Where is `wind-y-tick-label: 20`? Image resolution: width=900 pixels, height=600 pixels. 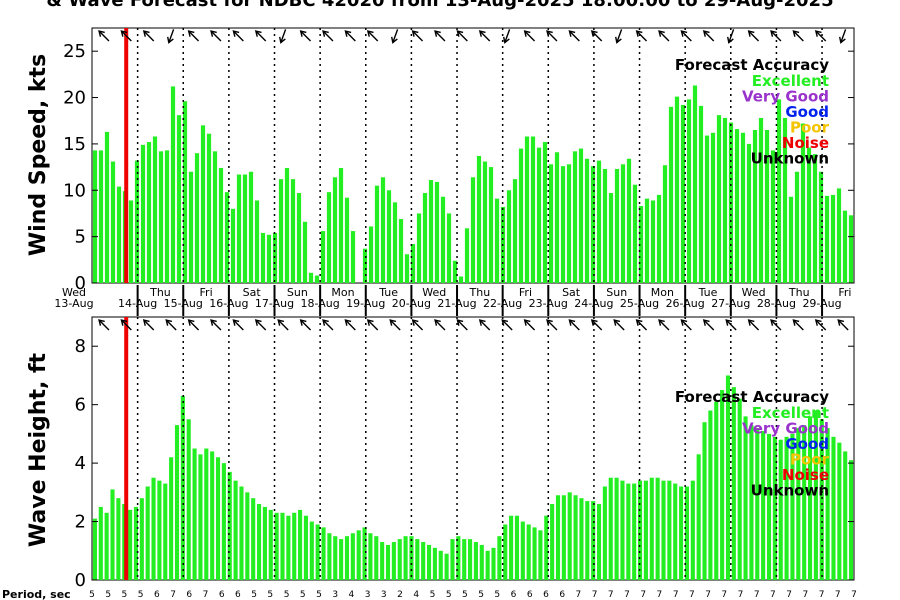 wind-y-tick-label: 20 is located at coordinates (74, 98).